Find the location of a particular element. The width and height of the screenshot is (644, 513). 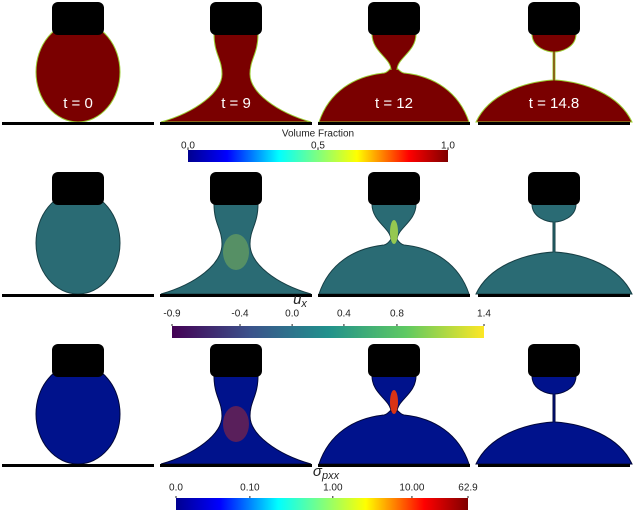

time-label: t = 12 is located at coordinates (394, 103).